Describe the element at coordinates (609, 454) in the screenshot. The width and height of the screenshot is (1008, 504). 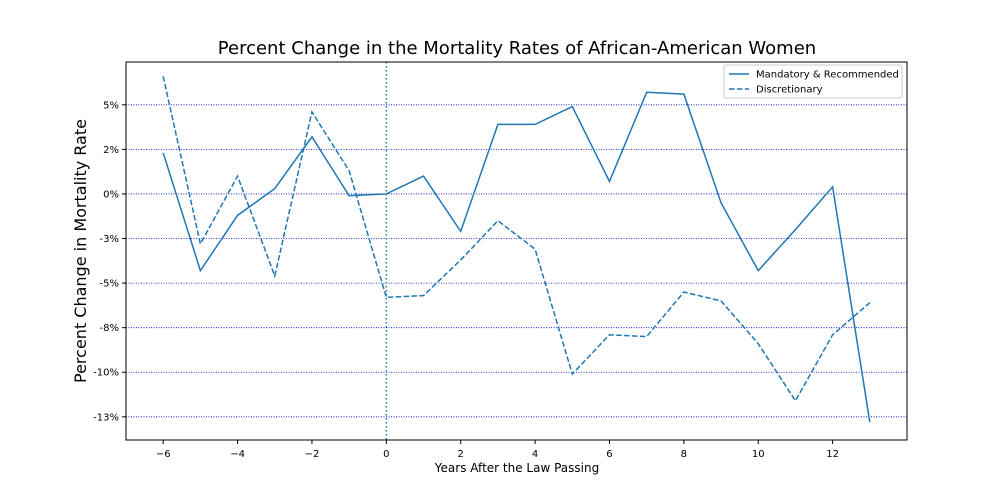
I see `x-tick-label-6: 6` at that location.